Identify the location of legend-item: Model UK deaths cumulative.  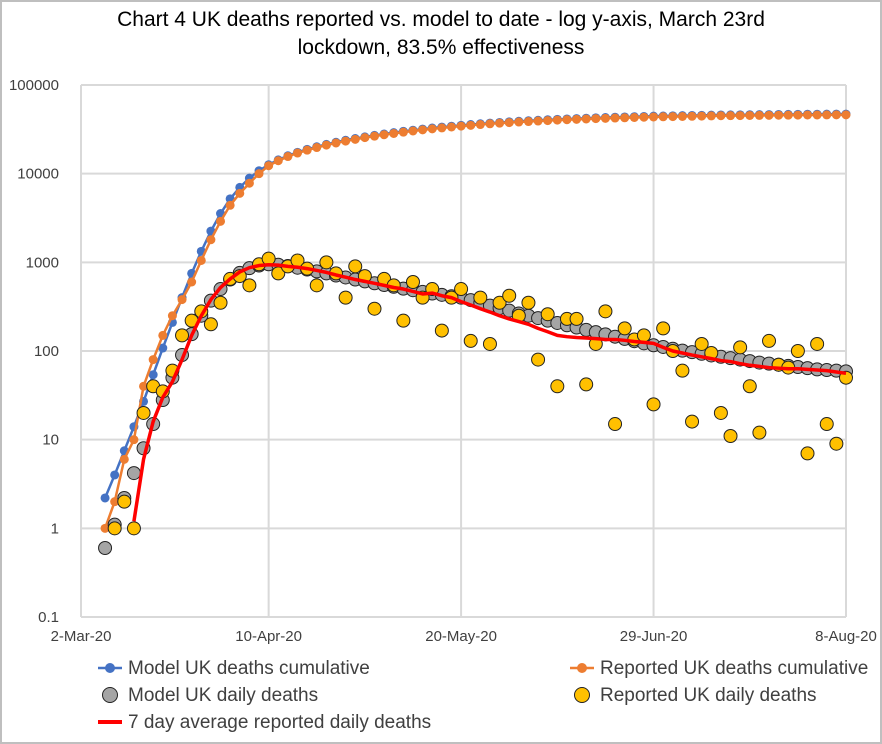
(234, 668).